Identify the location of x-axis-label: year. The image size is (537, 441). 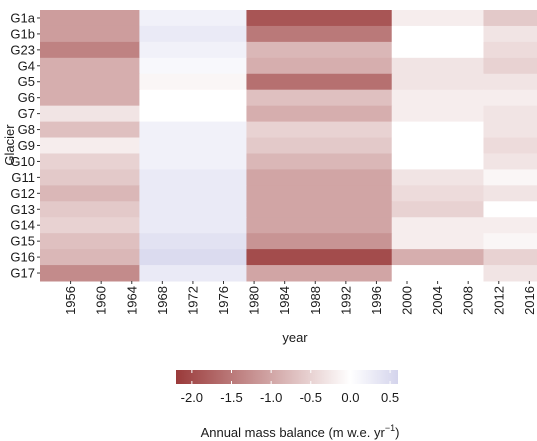
(295, 337).